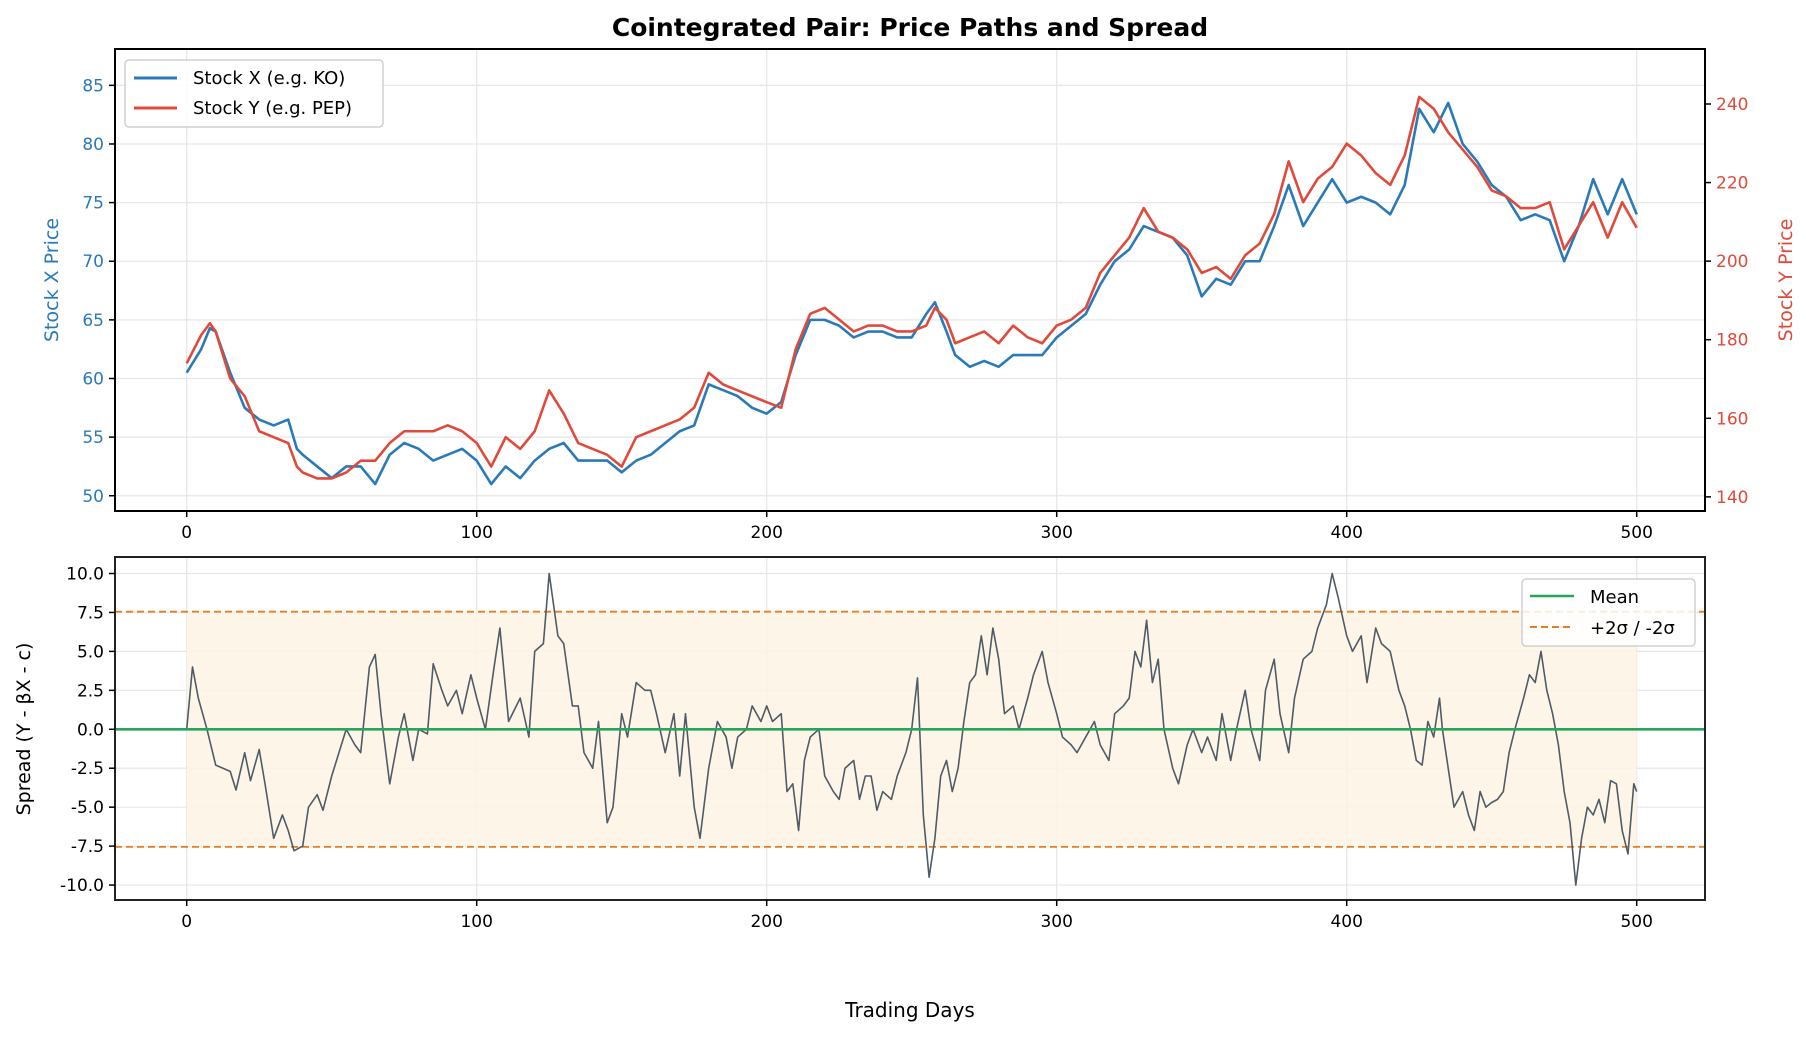 The width and height of the screenshot is (1806, 1038). I want to click on spread-y-tick-label: -10.0, so click(82, 886).